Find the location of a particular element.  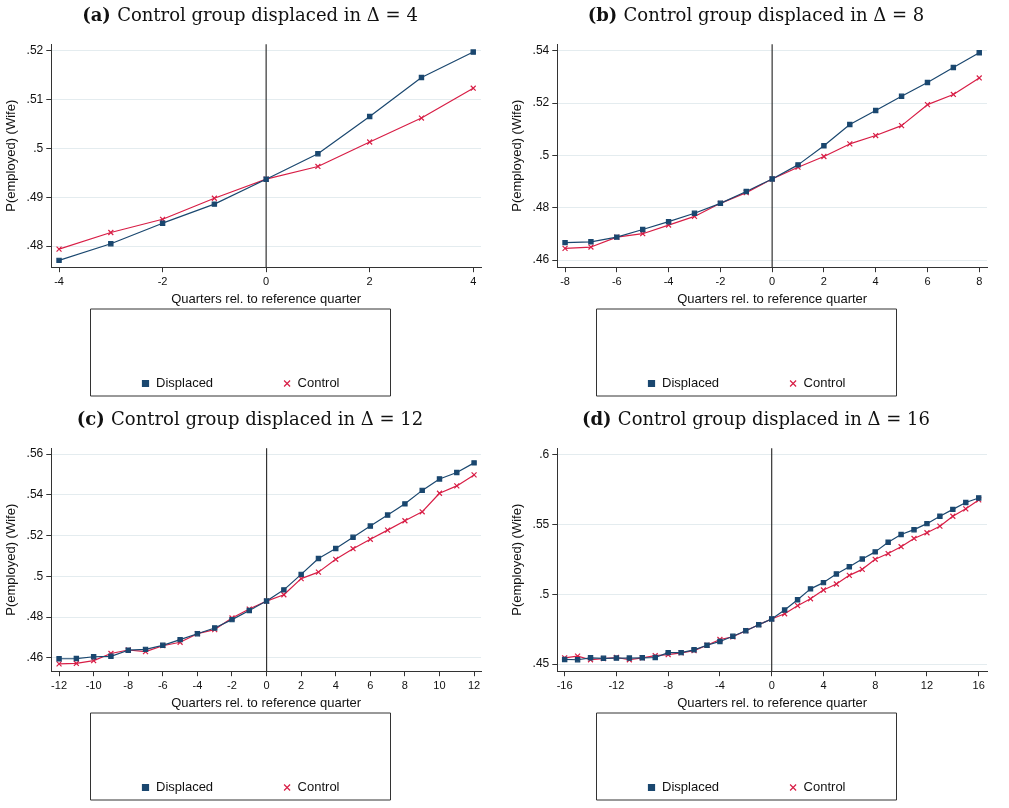

chart-title: (a) Control group displaced in Δ = 4 is located at coordinates (250, 14).